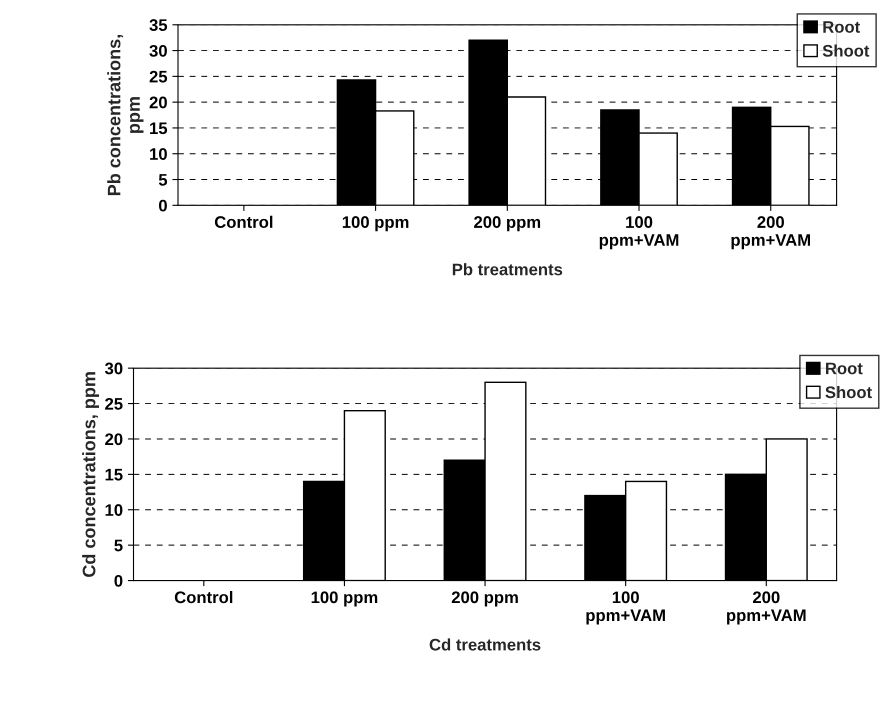 The image size is (890, 708). Describe the element at coordinates (125, 115) in the screenshot. I see `y-axis-title: Pb concentrations, ppm` at that location.